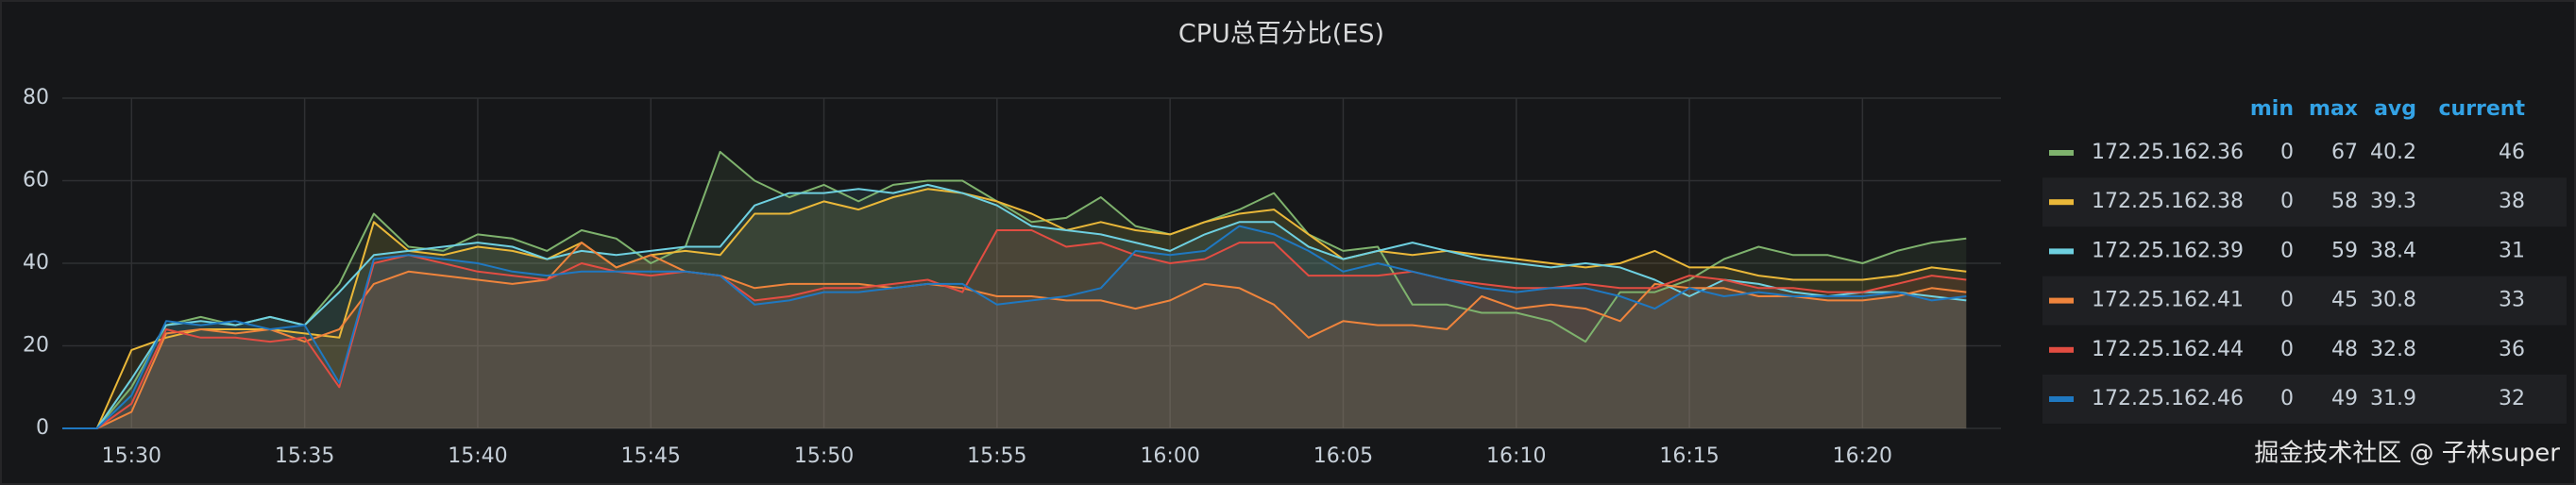 The image size is (2576, 485). Describe the element at coordinates (2168, 349) in the screenshot. I see `legend-label: 172.25.162.44` at that location.